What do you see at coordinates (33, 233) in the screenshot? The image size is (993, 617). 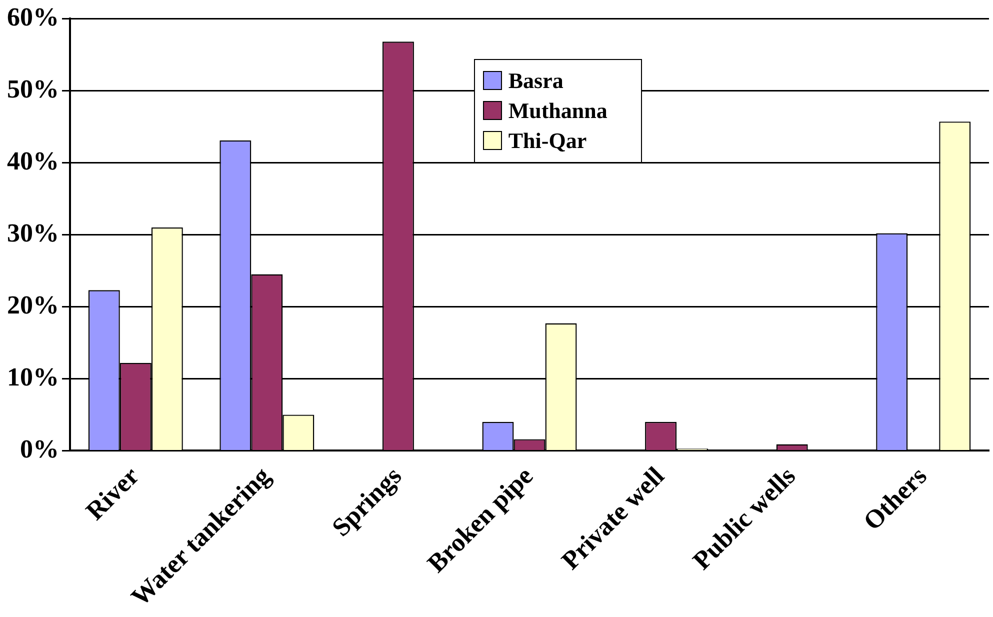 I see `y-tick-label: 30%` at bounding box center [33, 233].